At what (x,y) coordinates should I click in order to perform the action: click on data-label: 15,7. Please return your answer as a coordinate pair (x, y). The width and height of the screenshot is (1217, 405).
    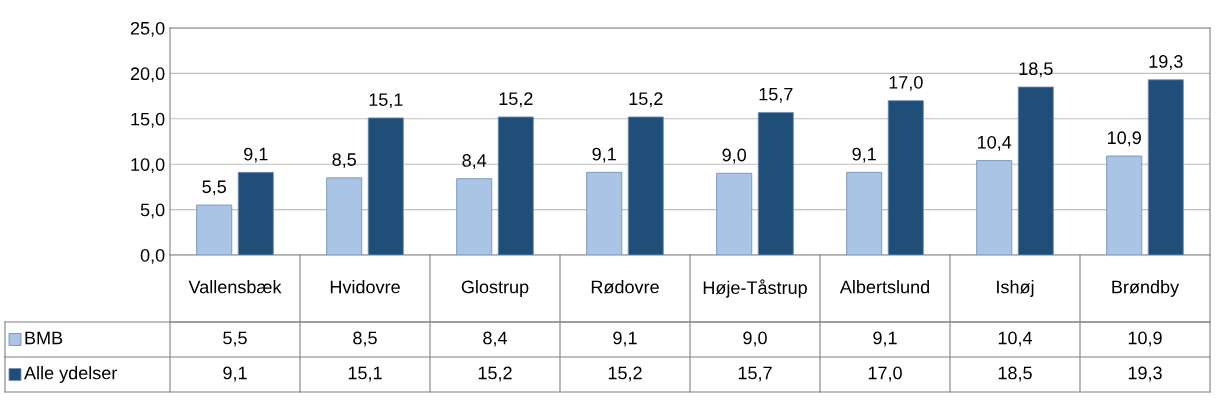
    Looking at the image, I should click on (755, 374).